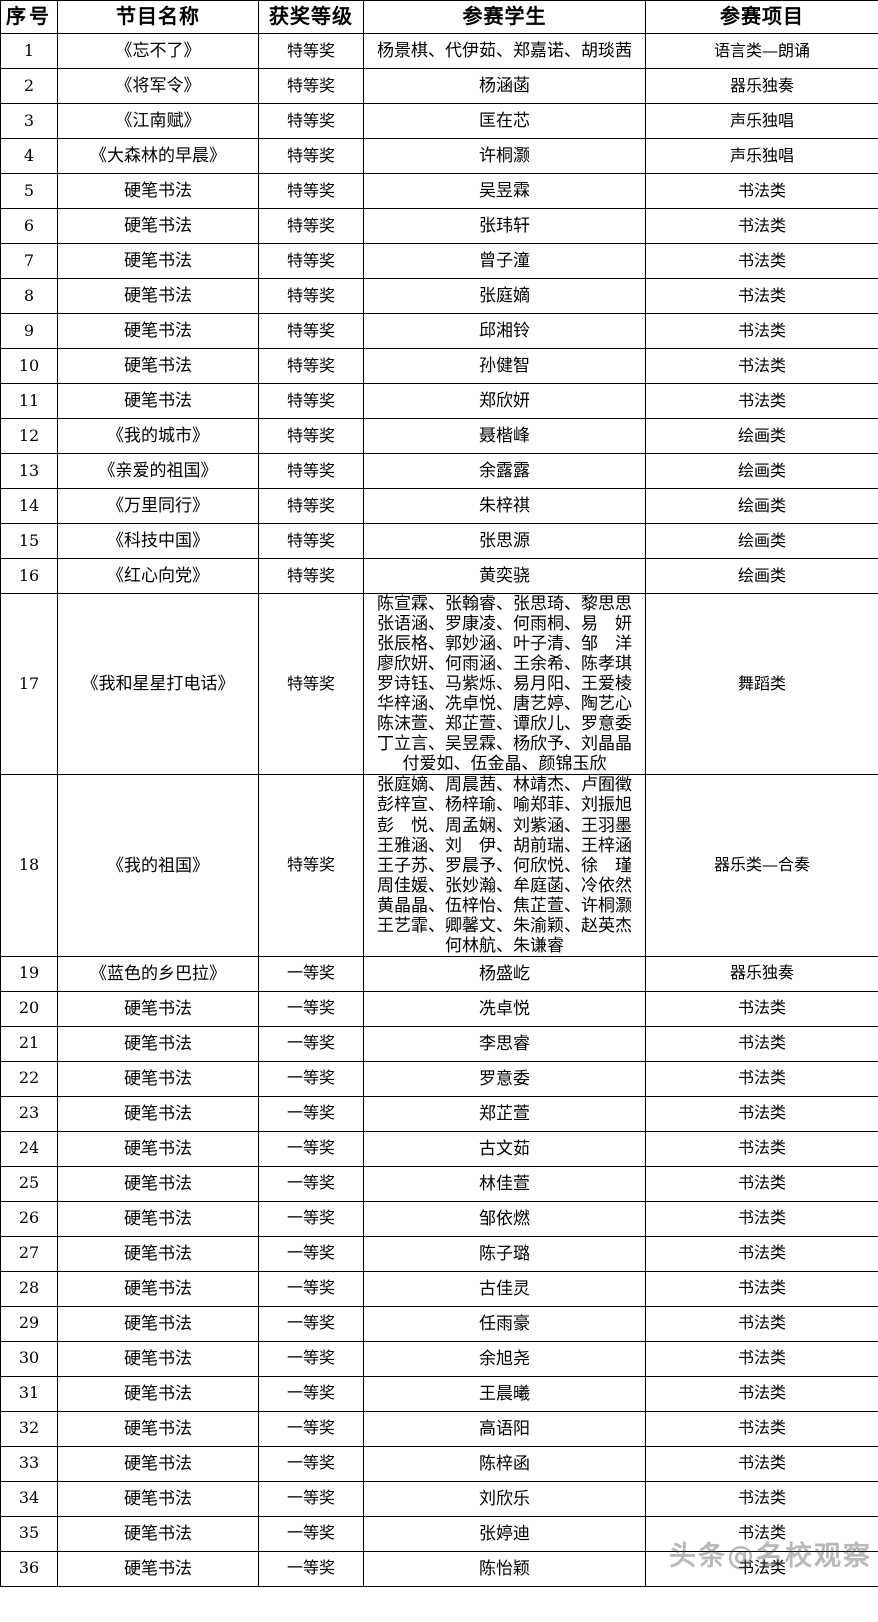 This screenshot has width=878, height=1622. I want to click on cell-students: 余露露, so click(504, 471).